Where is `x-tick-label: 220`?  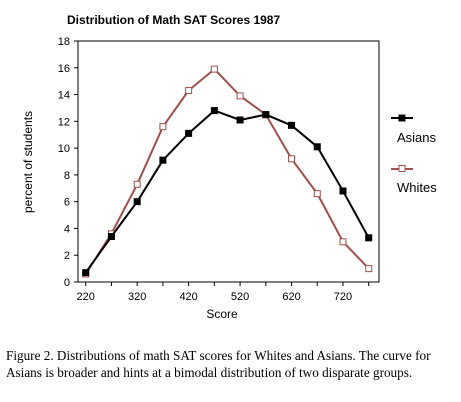
x-tick-label: 220 is located at coordinates (86, 297).